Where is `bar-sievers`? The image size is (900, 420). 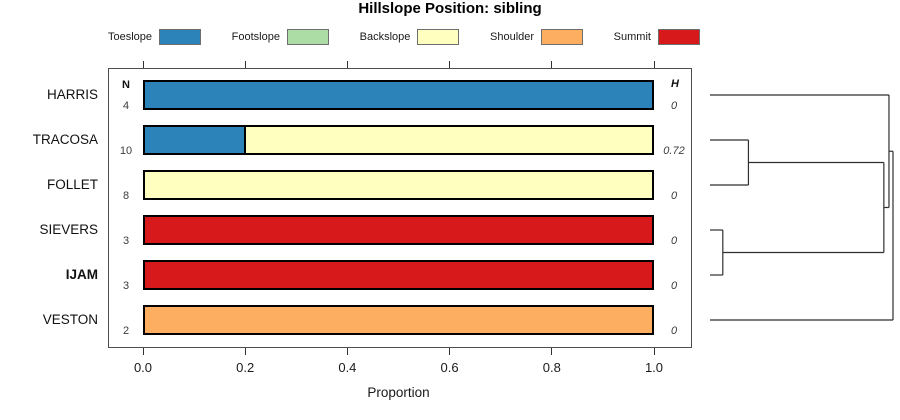
bar-sievers is located at coordinates (398, 230).